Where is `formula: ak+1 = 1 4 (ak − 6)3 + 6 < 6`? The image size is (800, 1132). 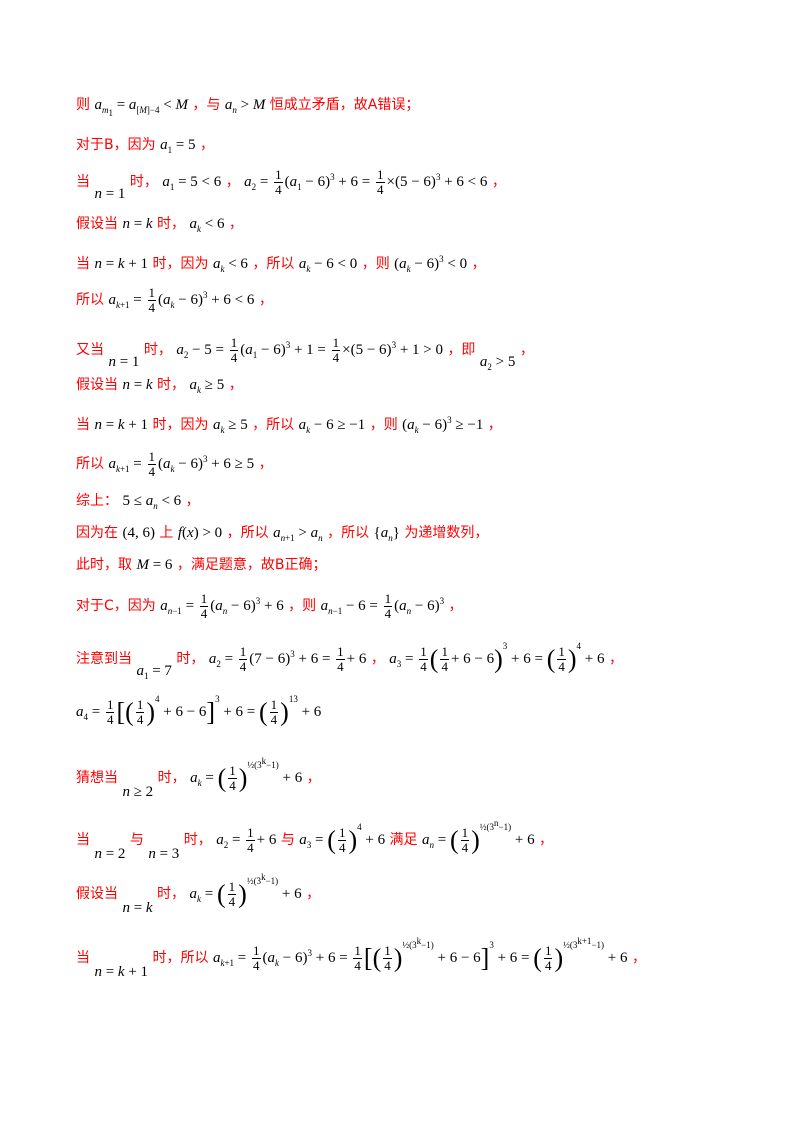 formula: ak+1 = 1 4 (ak − 6)3 + 6 < 6 is located at coordinates (181, 300).